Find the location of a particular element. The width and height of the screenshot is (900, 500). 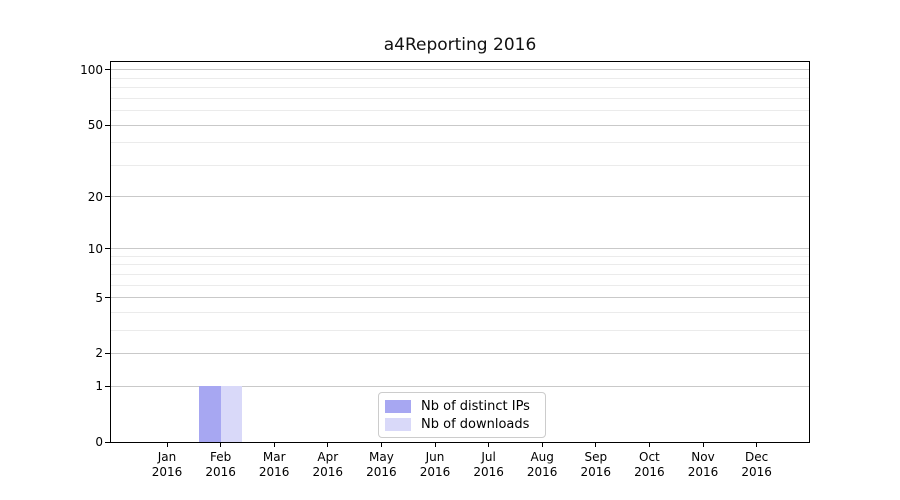

x-tick-label: Apr 2016 is located at coordinates (328, 465).